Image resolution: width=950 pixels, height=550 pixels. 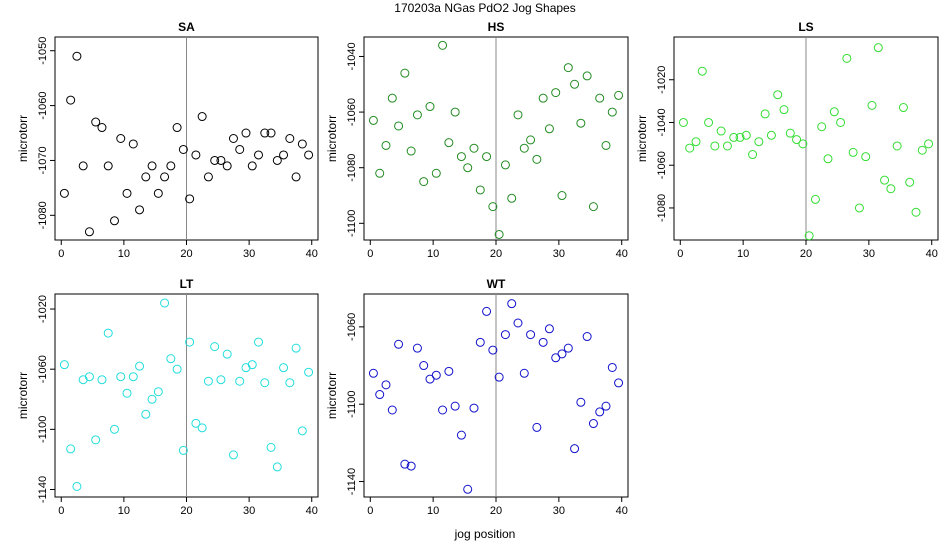 I want to click on y-tick-label: -1020, so click(x=662, y=80).